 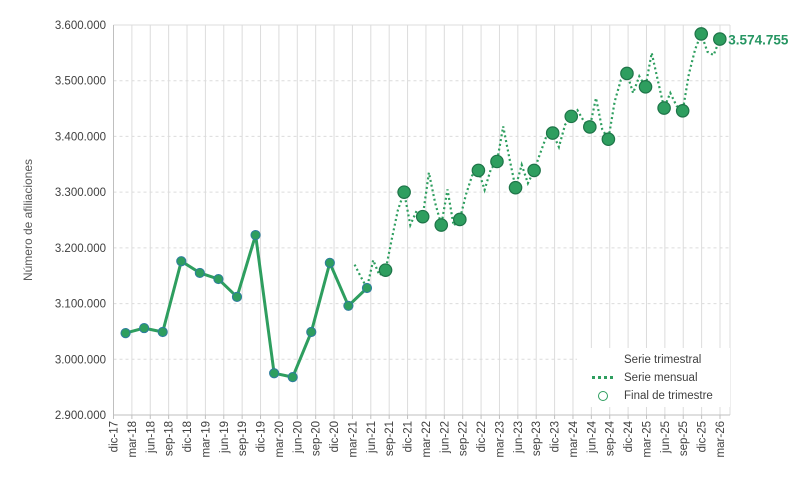 I want to click on x-tick-label: dic-23, so click(x=556, y=436).